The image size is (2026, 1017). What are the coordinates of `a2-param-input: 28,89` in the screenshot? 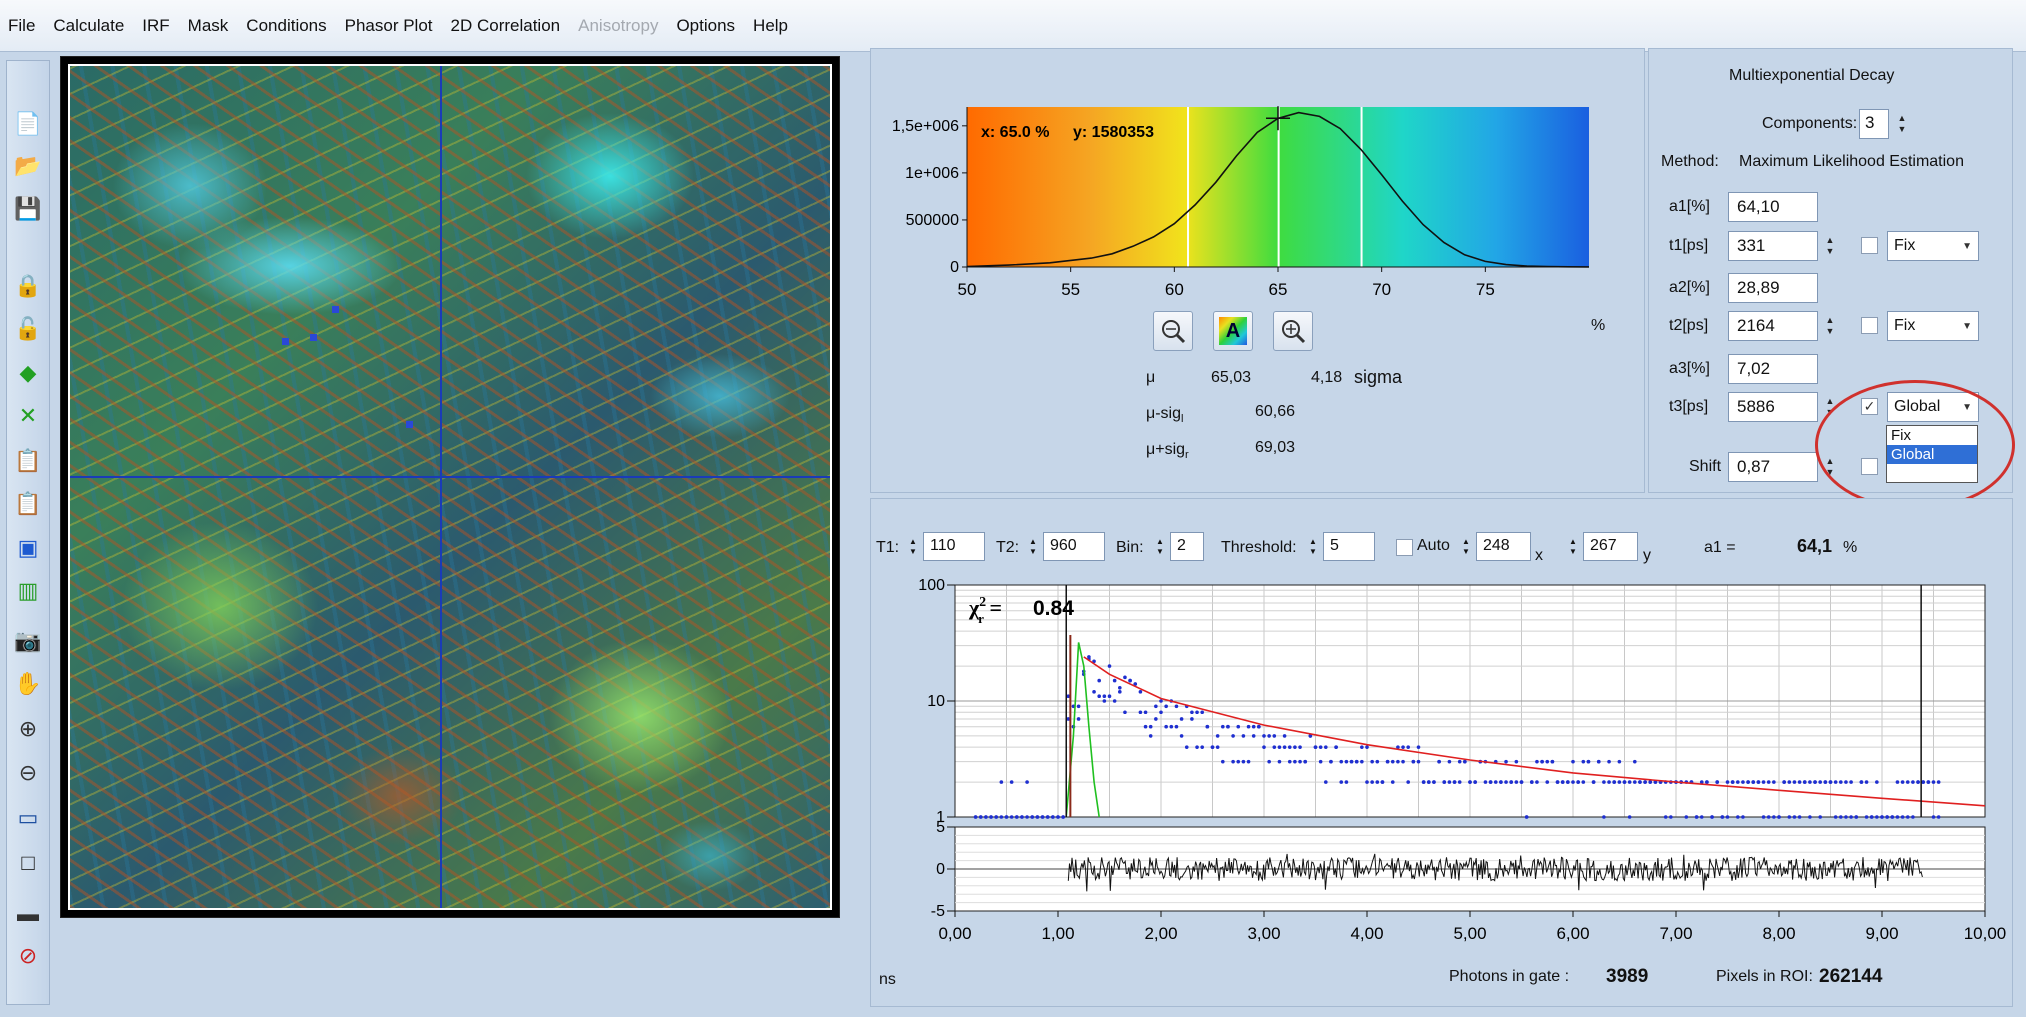 It's located at (1773, 288).